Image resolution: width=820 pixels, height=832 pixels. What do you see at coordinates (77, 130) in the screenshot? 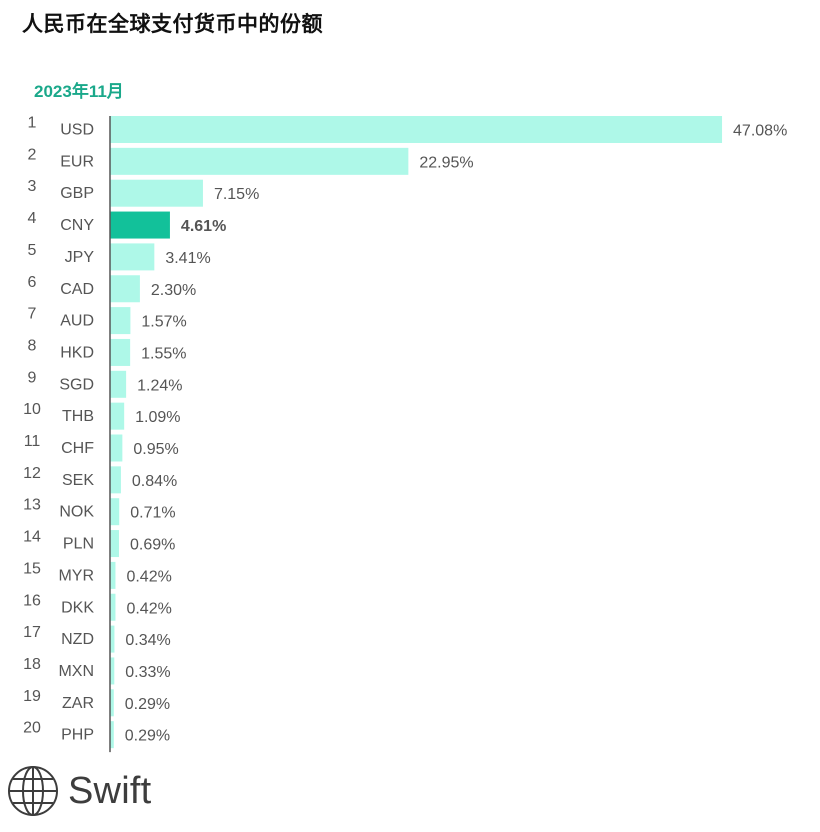
I see `category-label: USD` at bounding box center [77, 130].